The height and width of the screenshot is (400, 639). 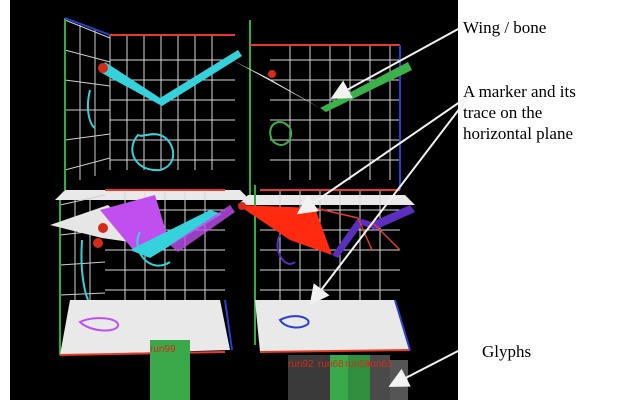 I want to click on glyph-left, so click(x=170, y=370).